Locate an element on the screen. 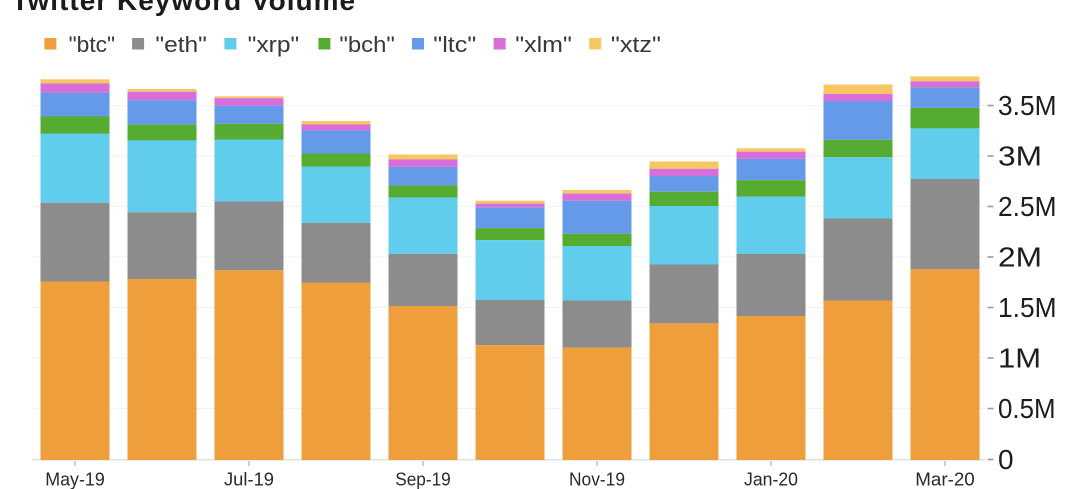 The height and width of the screenshot is (489, 1080). svg-text: Jan-20 is located at coordinates (771, 479).